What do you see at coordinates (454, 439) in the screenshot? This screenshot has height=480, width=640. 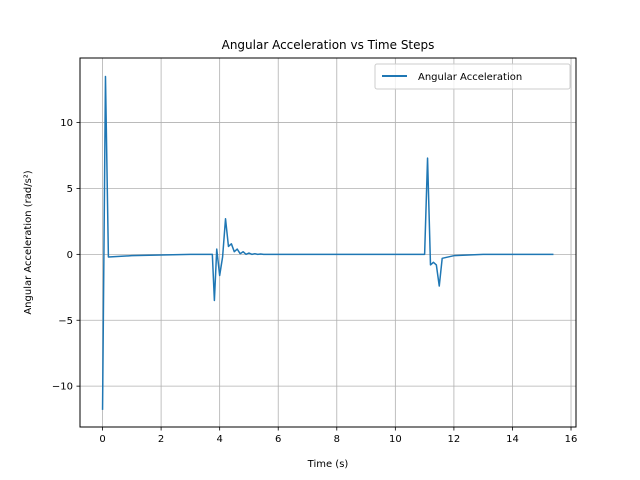 I see `x-tick-label: 12` at bounding box center [454, 439].